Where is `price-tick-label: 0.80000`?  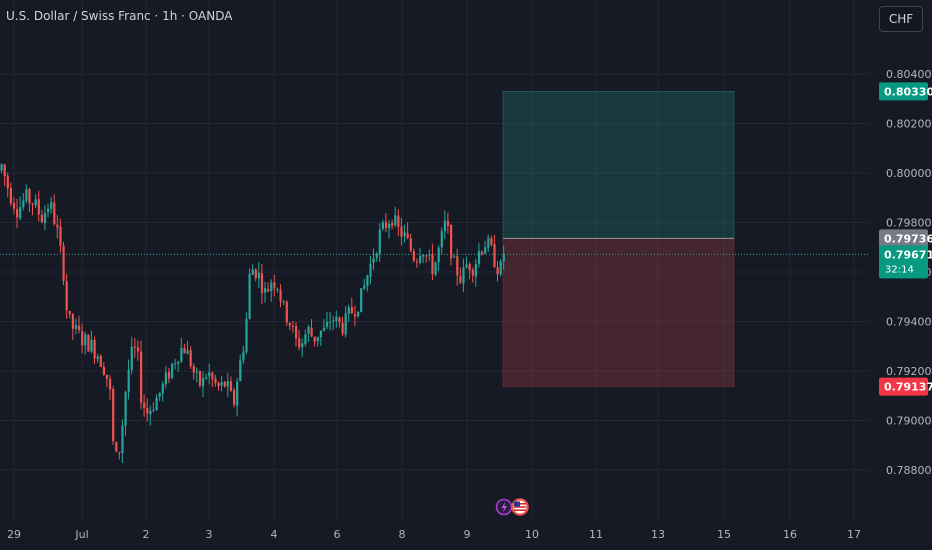
price-tick-label: 0.80000 is located at coordinates (909, 173).